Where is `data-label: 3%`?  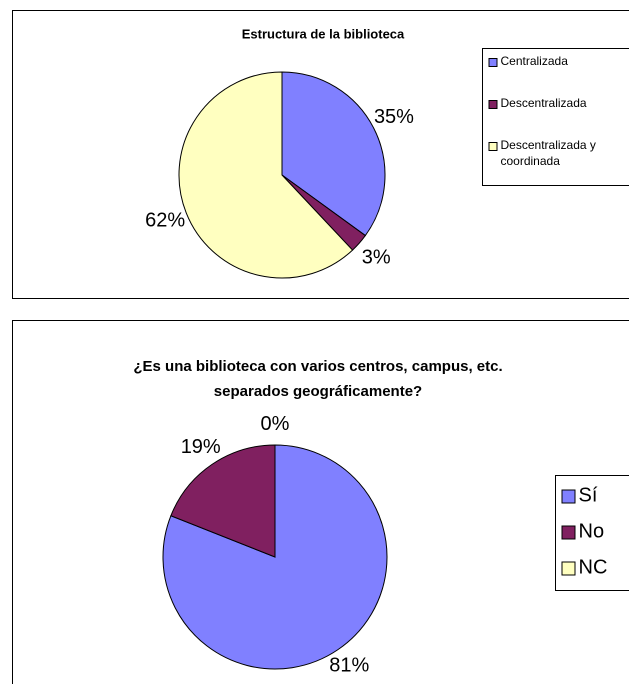 data-label: 3% is located at coordinates (376, 257).